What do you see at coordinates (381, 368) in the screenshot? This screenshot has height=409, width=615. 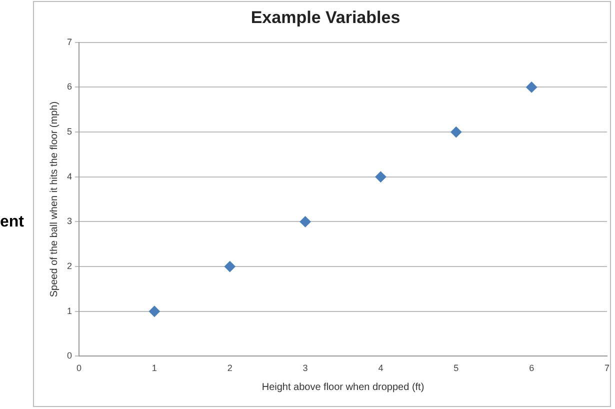 I see `x-tick-label: 4` at bounding box center [381, 368].